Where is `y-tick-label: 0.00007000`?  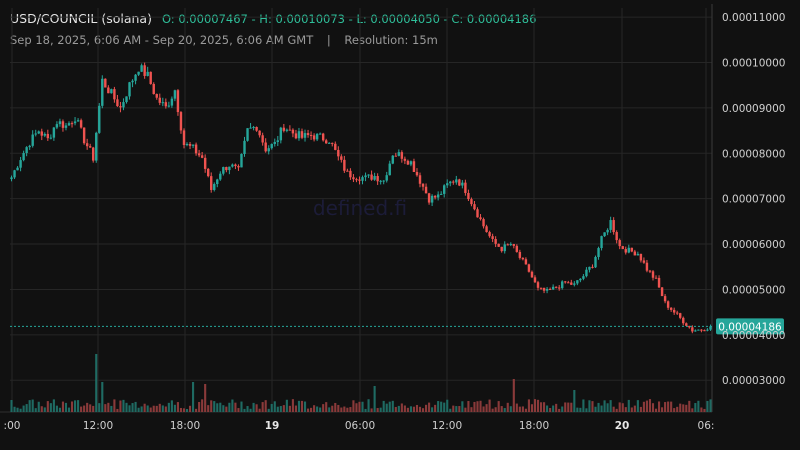 y-tick-label: 0.00007000 is located at coordinates (753, 200).